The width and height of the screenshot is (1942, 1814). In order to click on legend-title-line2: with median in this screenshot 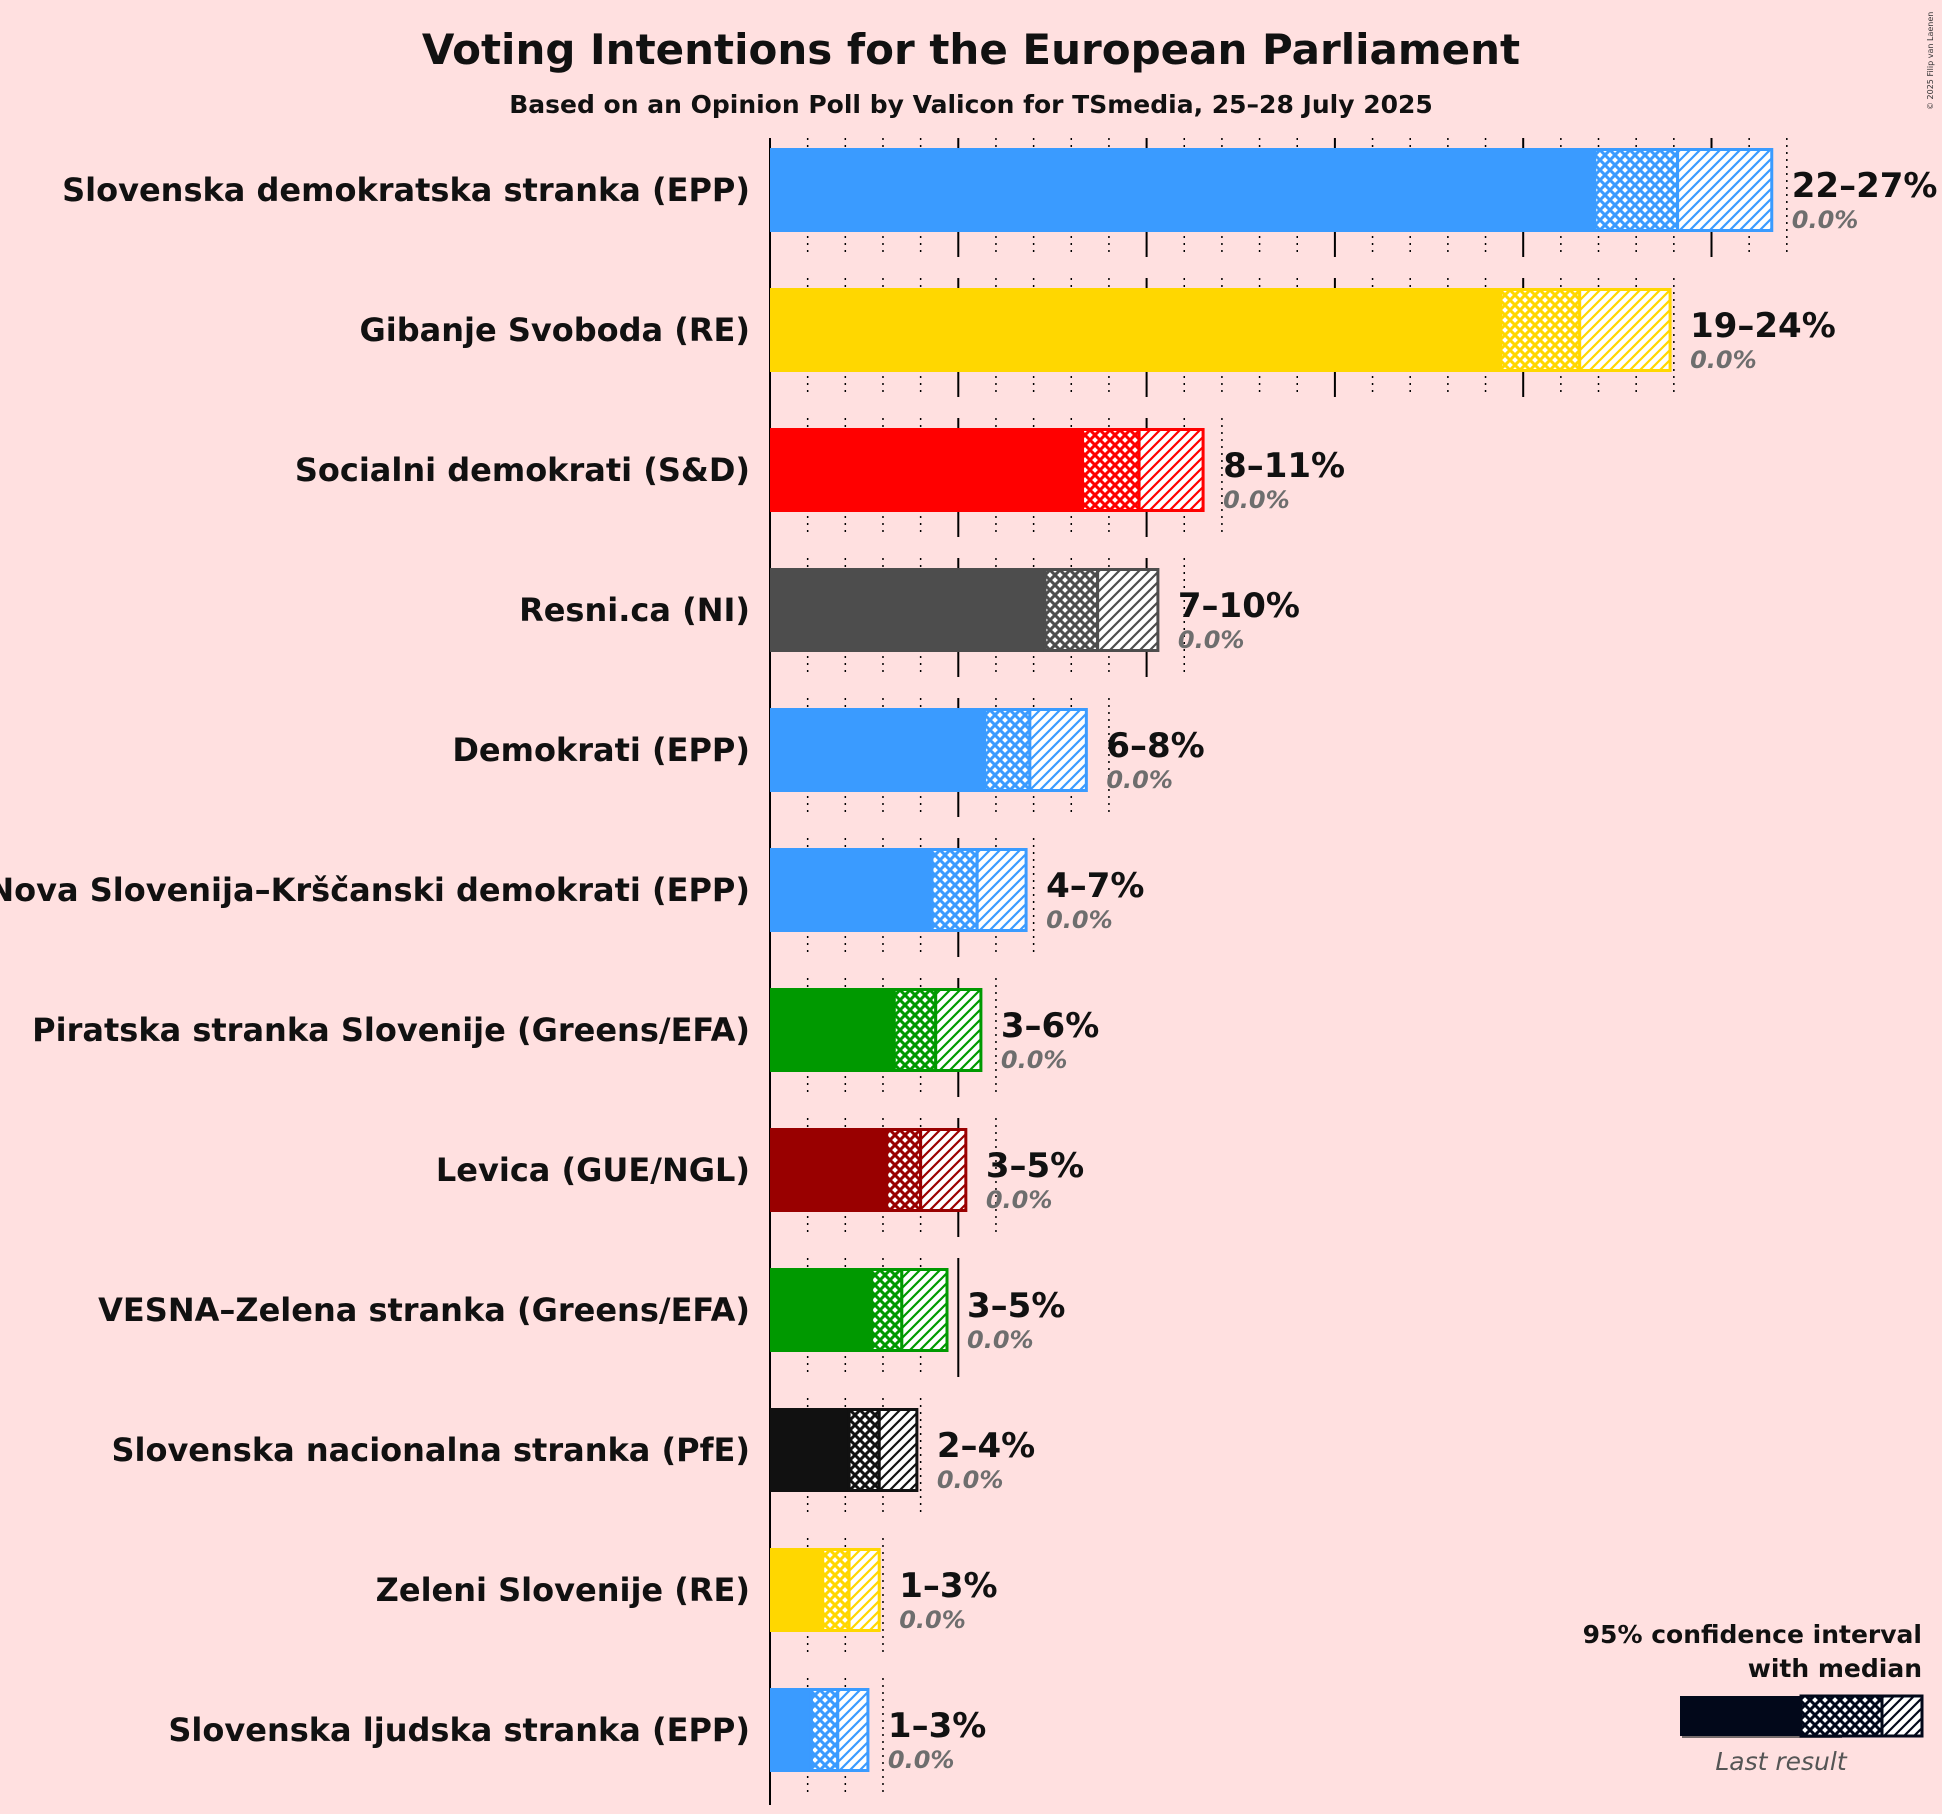, I will do `click(1835, 1668)`.